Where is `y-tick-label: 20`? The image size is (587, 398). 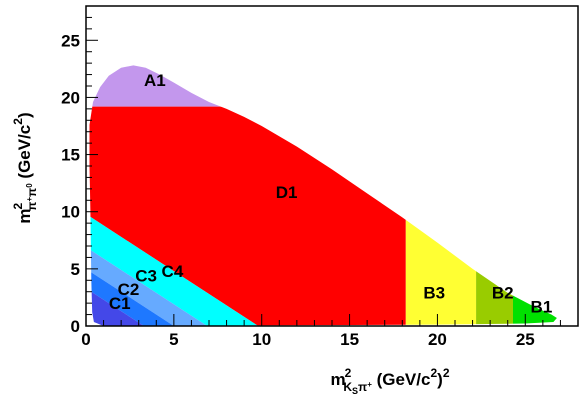
y-tick-label: 20 is located at coordinates (70, 97).